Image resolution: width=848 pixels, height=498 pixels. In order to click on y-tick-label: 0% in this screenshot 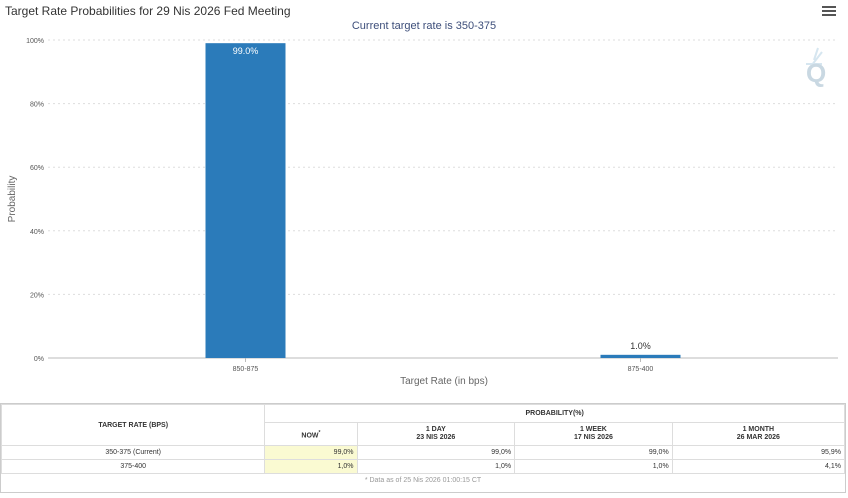, I will do `click(39, 359)`.